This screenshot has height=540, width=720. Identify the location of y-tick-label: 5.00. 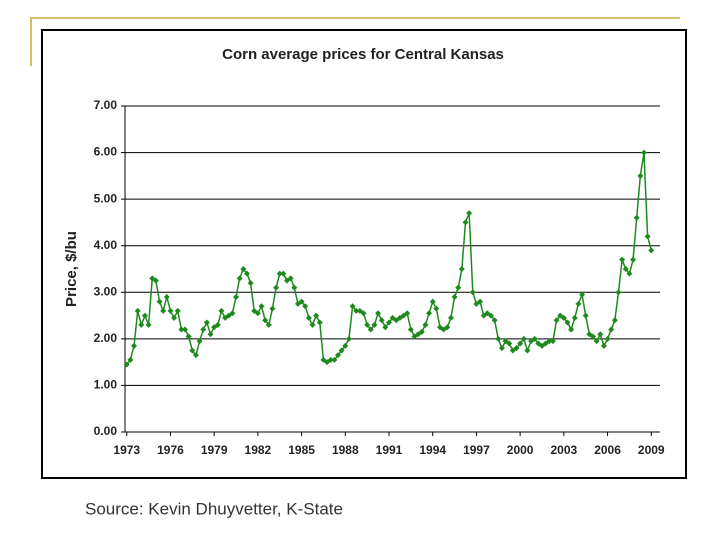
(106, 198).